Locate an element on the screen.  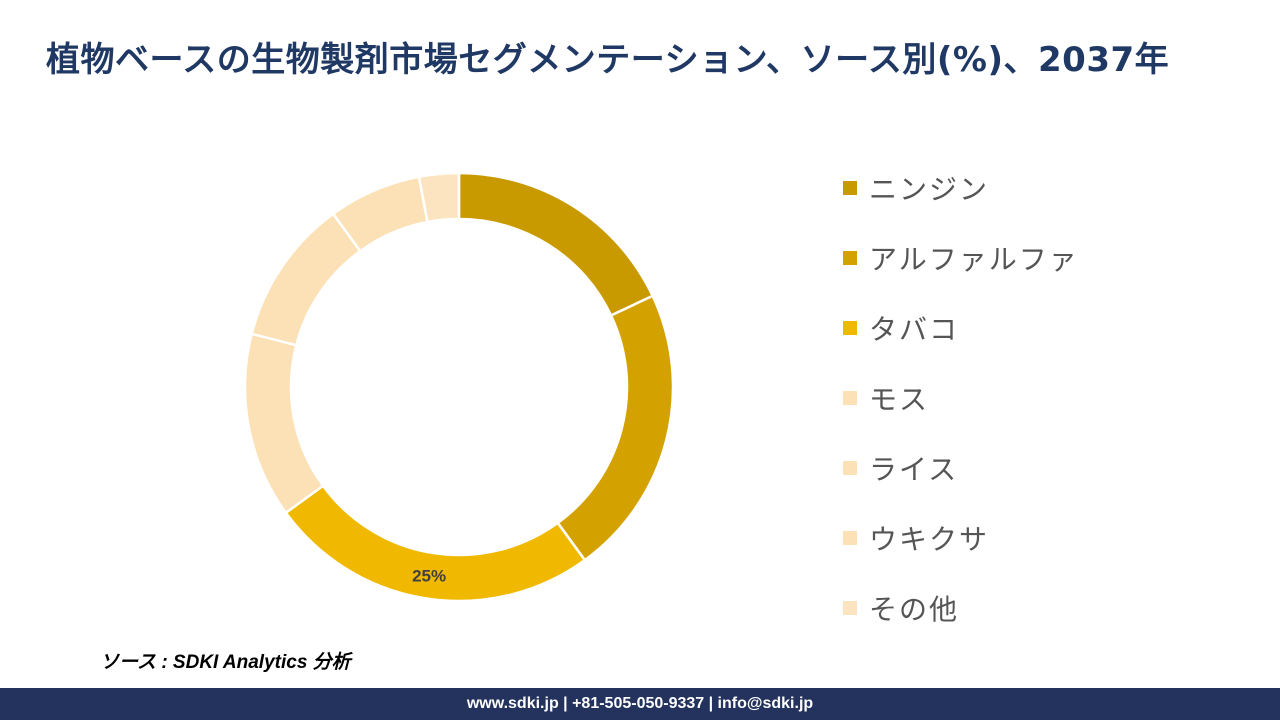
legend-label: モス is located at coordinates (899, 399).